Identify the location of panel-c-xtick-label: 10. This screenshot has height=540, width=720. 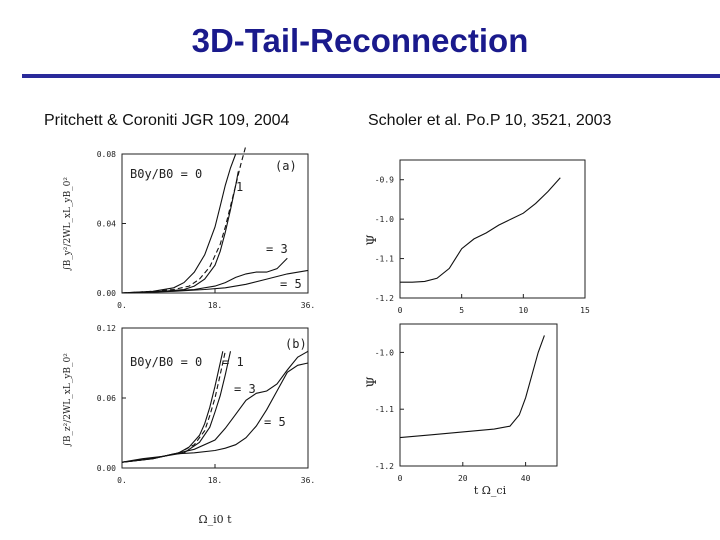
(524, 310).